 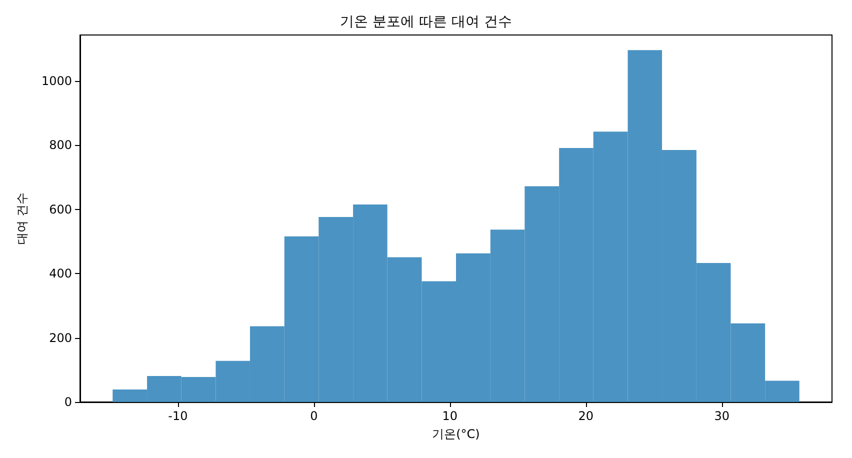 What do you see at coordinates (56, 81) in the screenshot?
I see `y-tick-label: 1000` at bounding box center [56, 81].